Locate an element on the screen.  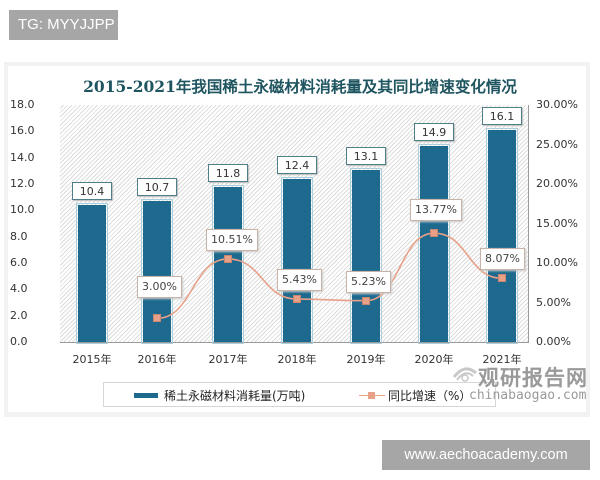
x-tick-label: 2015年 is located at coordinates (92, 359).